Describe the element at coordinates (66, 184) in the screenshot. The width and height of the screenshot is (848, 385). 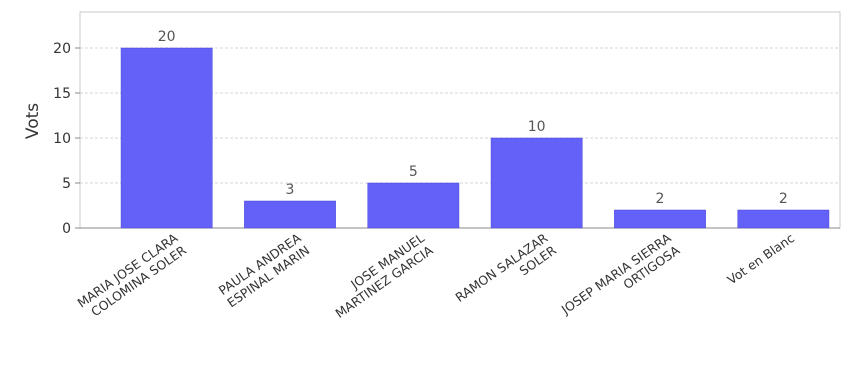
I see `y-tick-label: 5` at that location.